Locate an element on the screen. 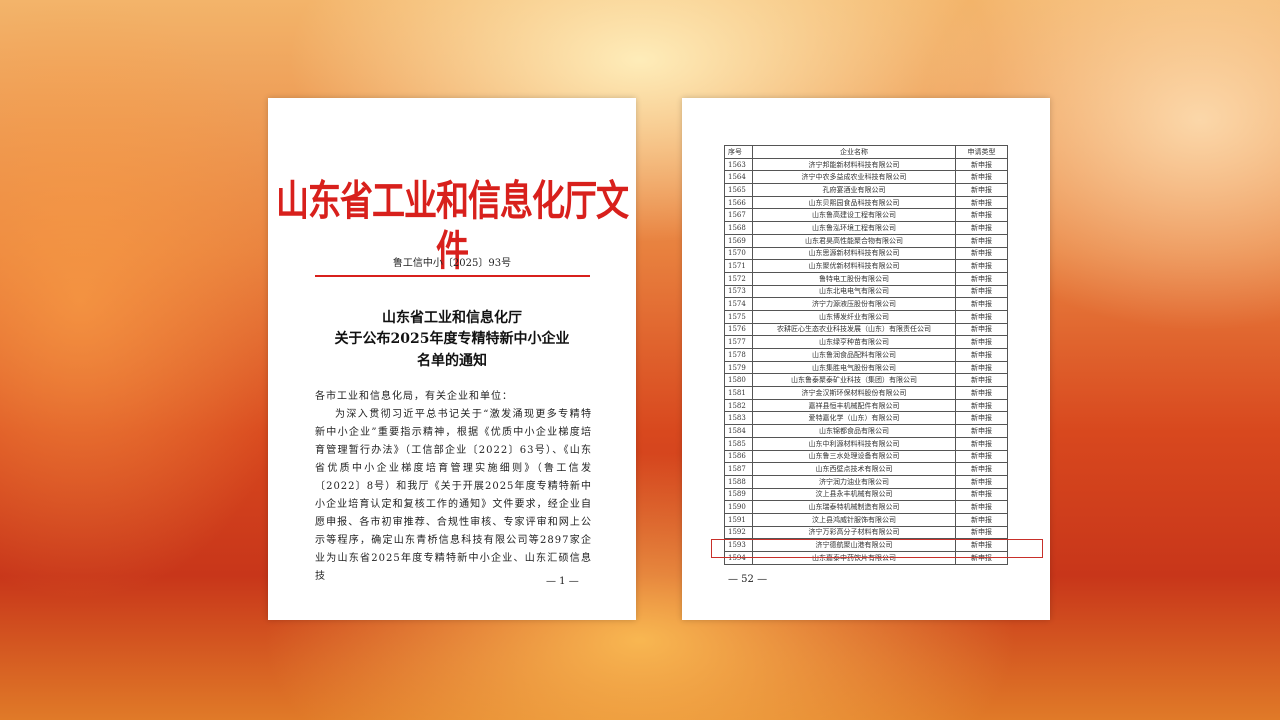 The width and height of the screenshot is (1280, 720). table-row: 1568 山东鲁泓环境工程有限公司 新申报 is located at coordinates (866, 228).